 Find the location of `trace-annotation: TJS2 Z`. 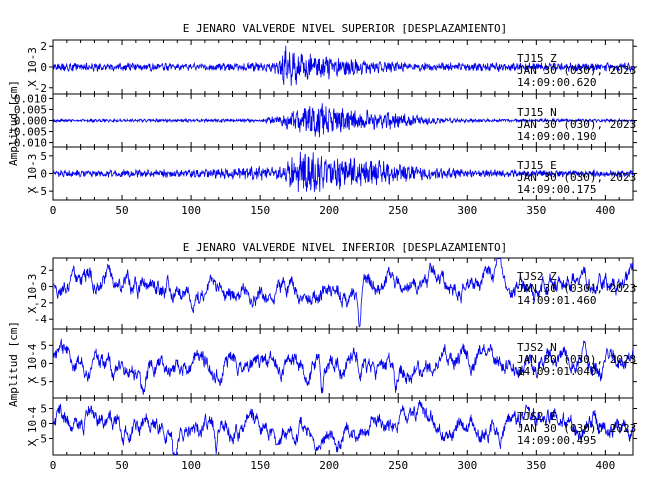

trace-annotation: TJS2 Z is located at coordinates (537, 276).